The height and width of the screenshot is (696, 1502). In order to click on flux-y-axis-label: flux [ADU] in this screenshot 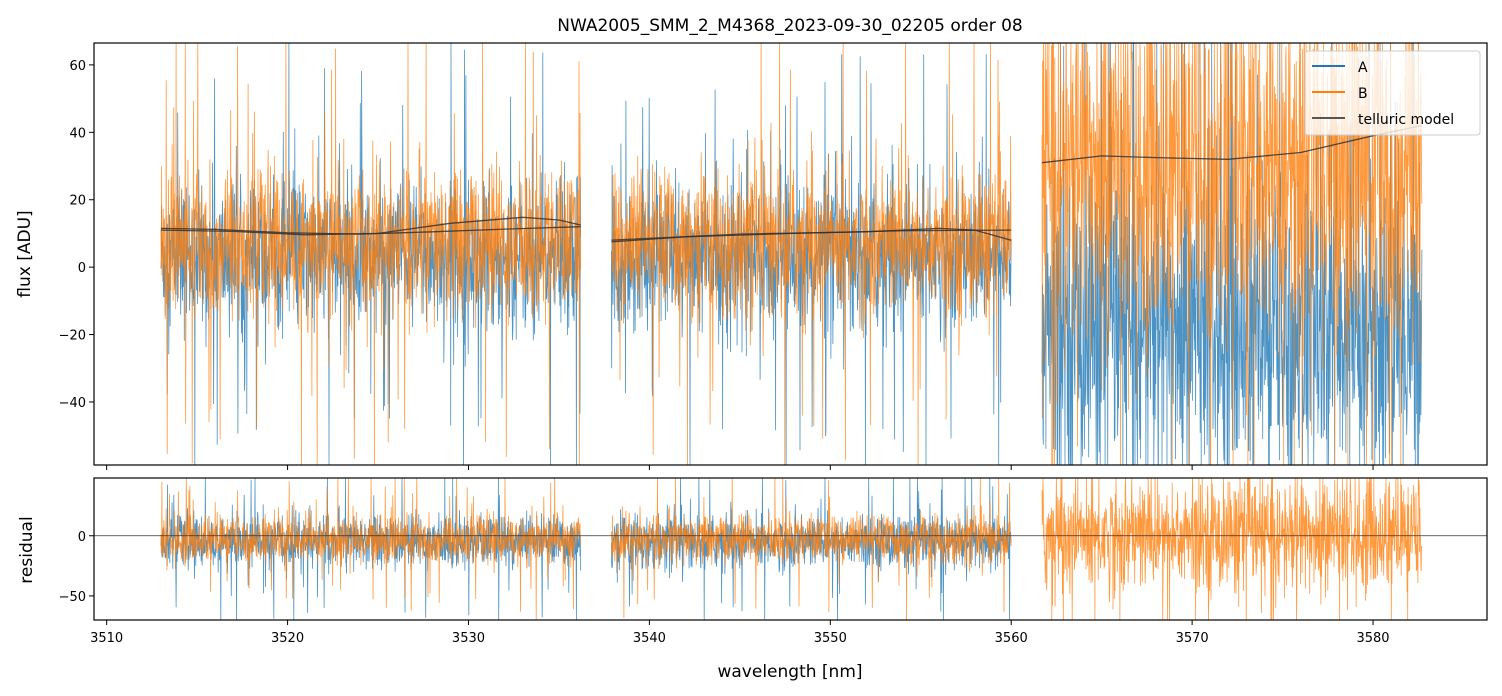, I will do `click(25, 253)`.